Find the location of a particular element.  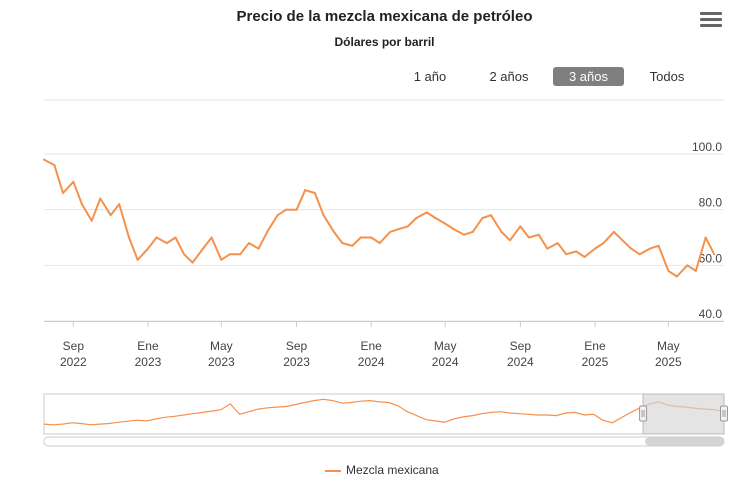

y-tick-label: 100.0 is located at coordinates (707, 147).